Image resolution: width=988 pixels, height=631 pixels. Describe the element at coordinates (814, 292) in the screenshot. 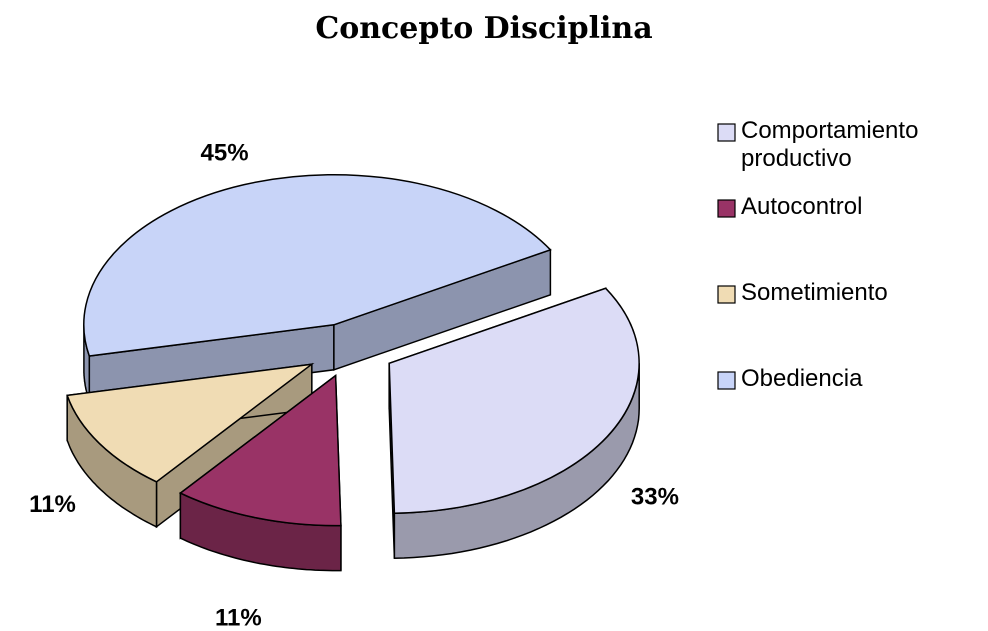

I see `legend-label: Sometimiento` at that location.